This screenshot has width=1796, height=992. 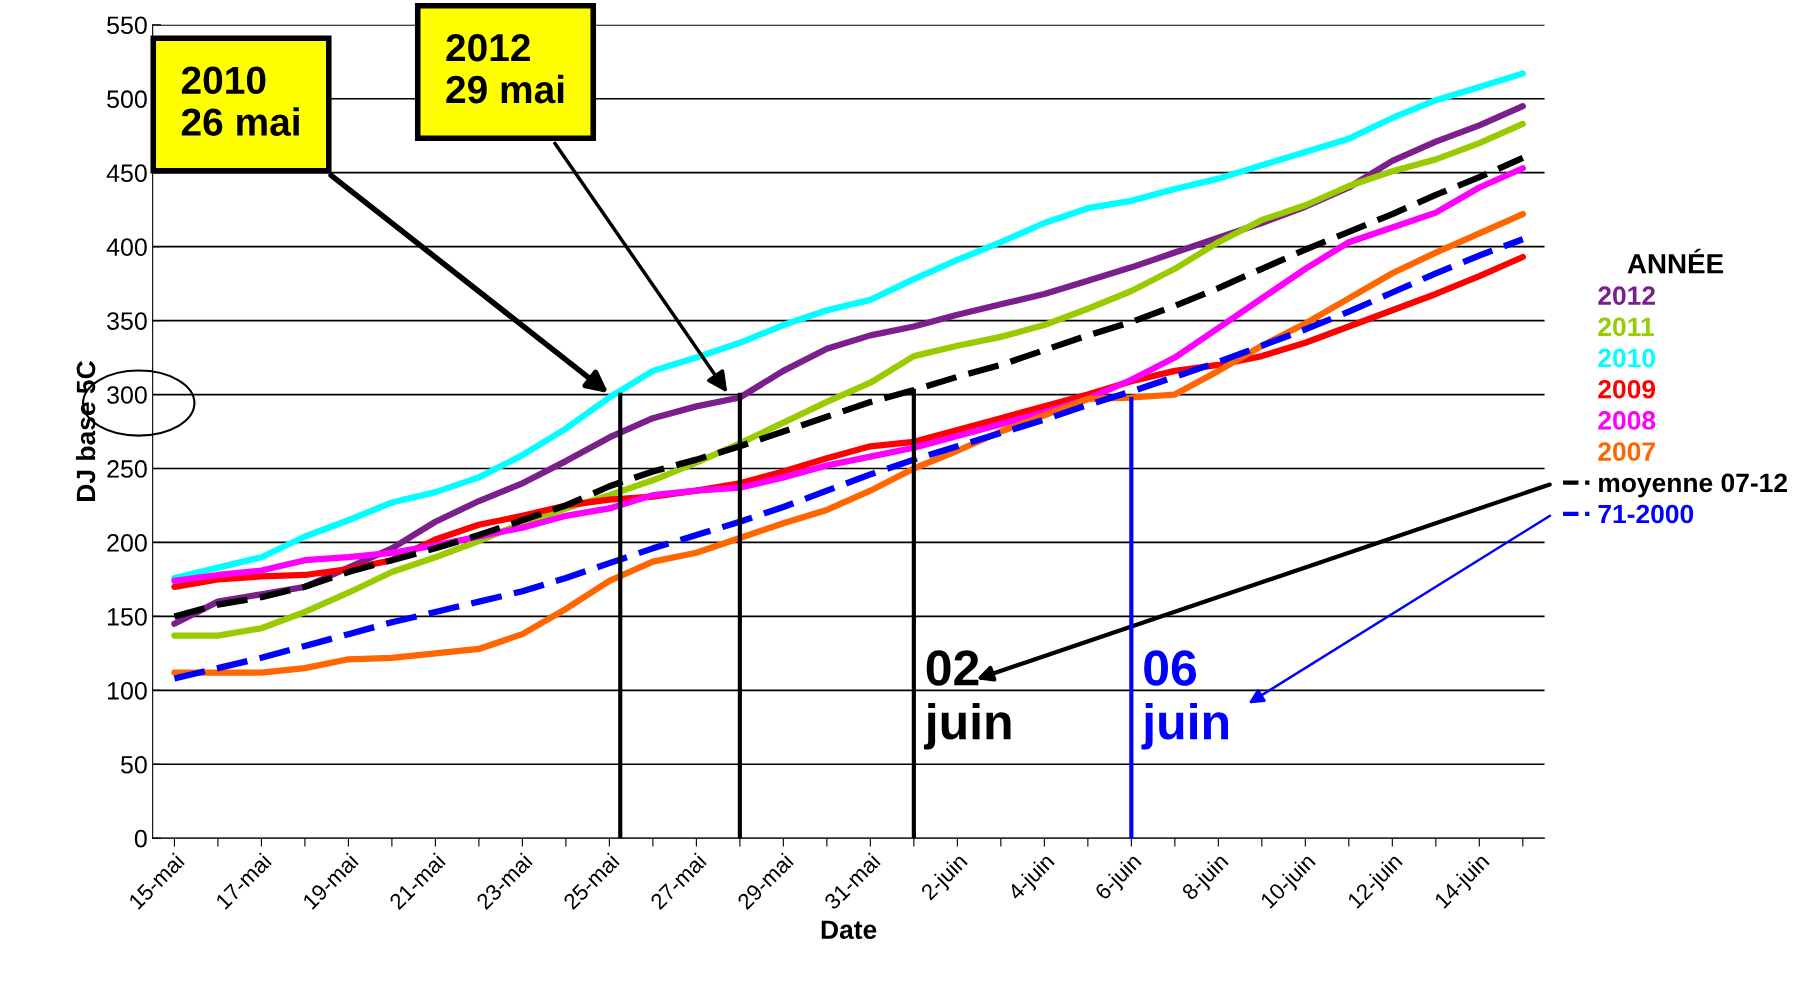 I want to click on ref-line-label: 06 juin, so click(x=1184, y=700).